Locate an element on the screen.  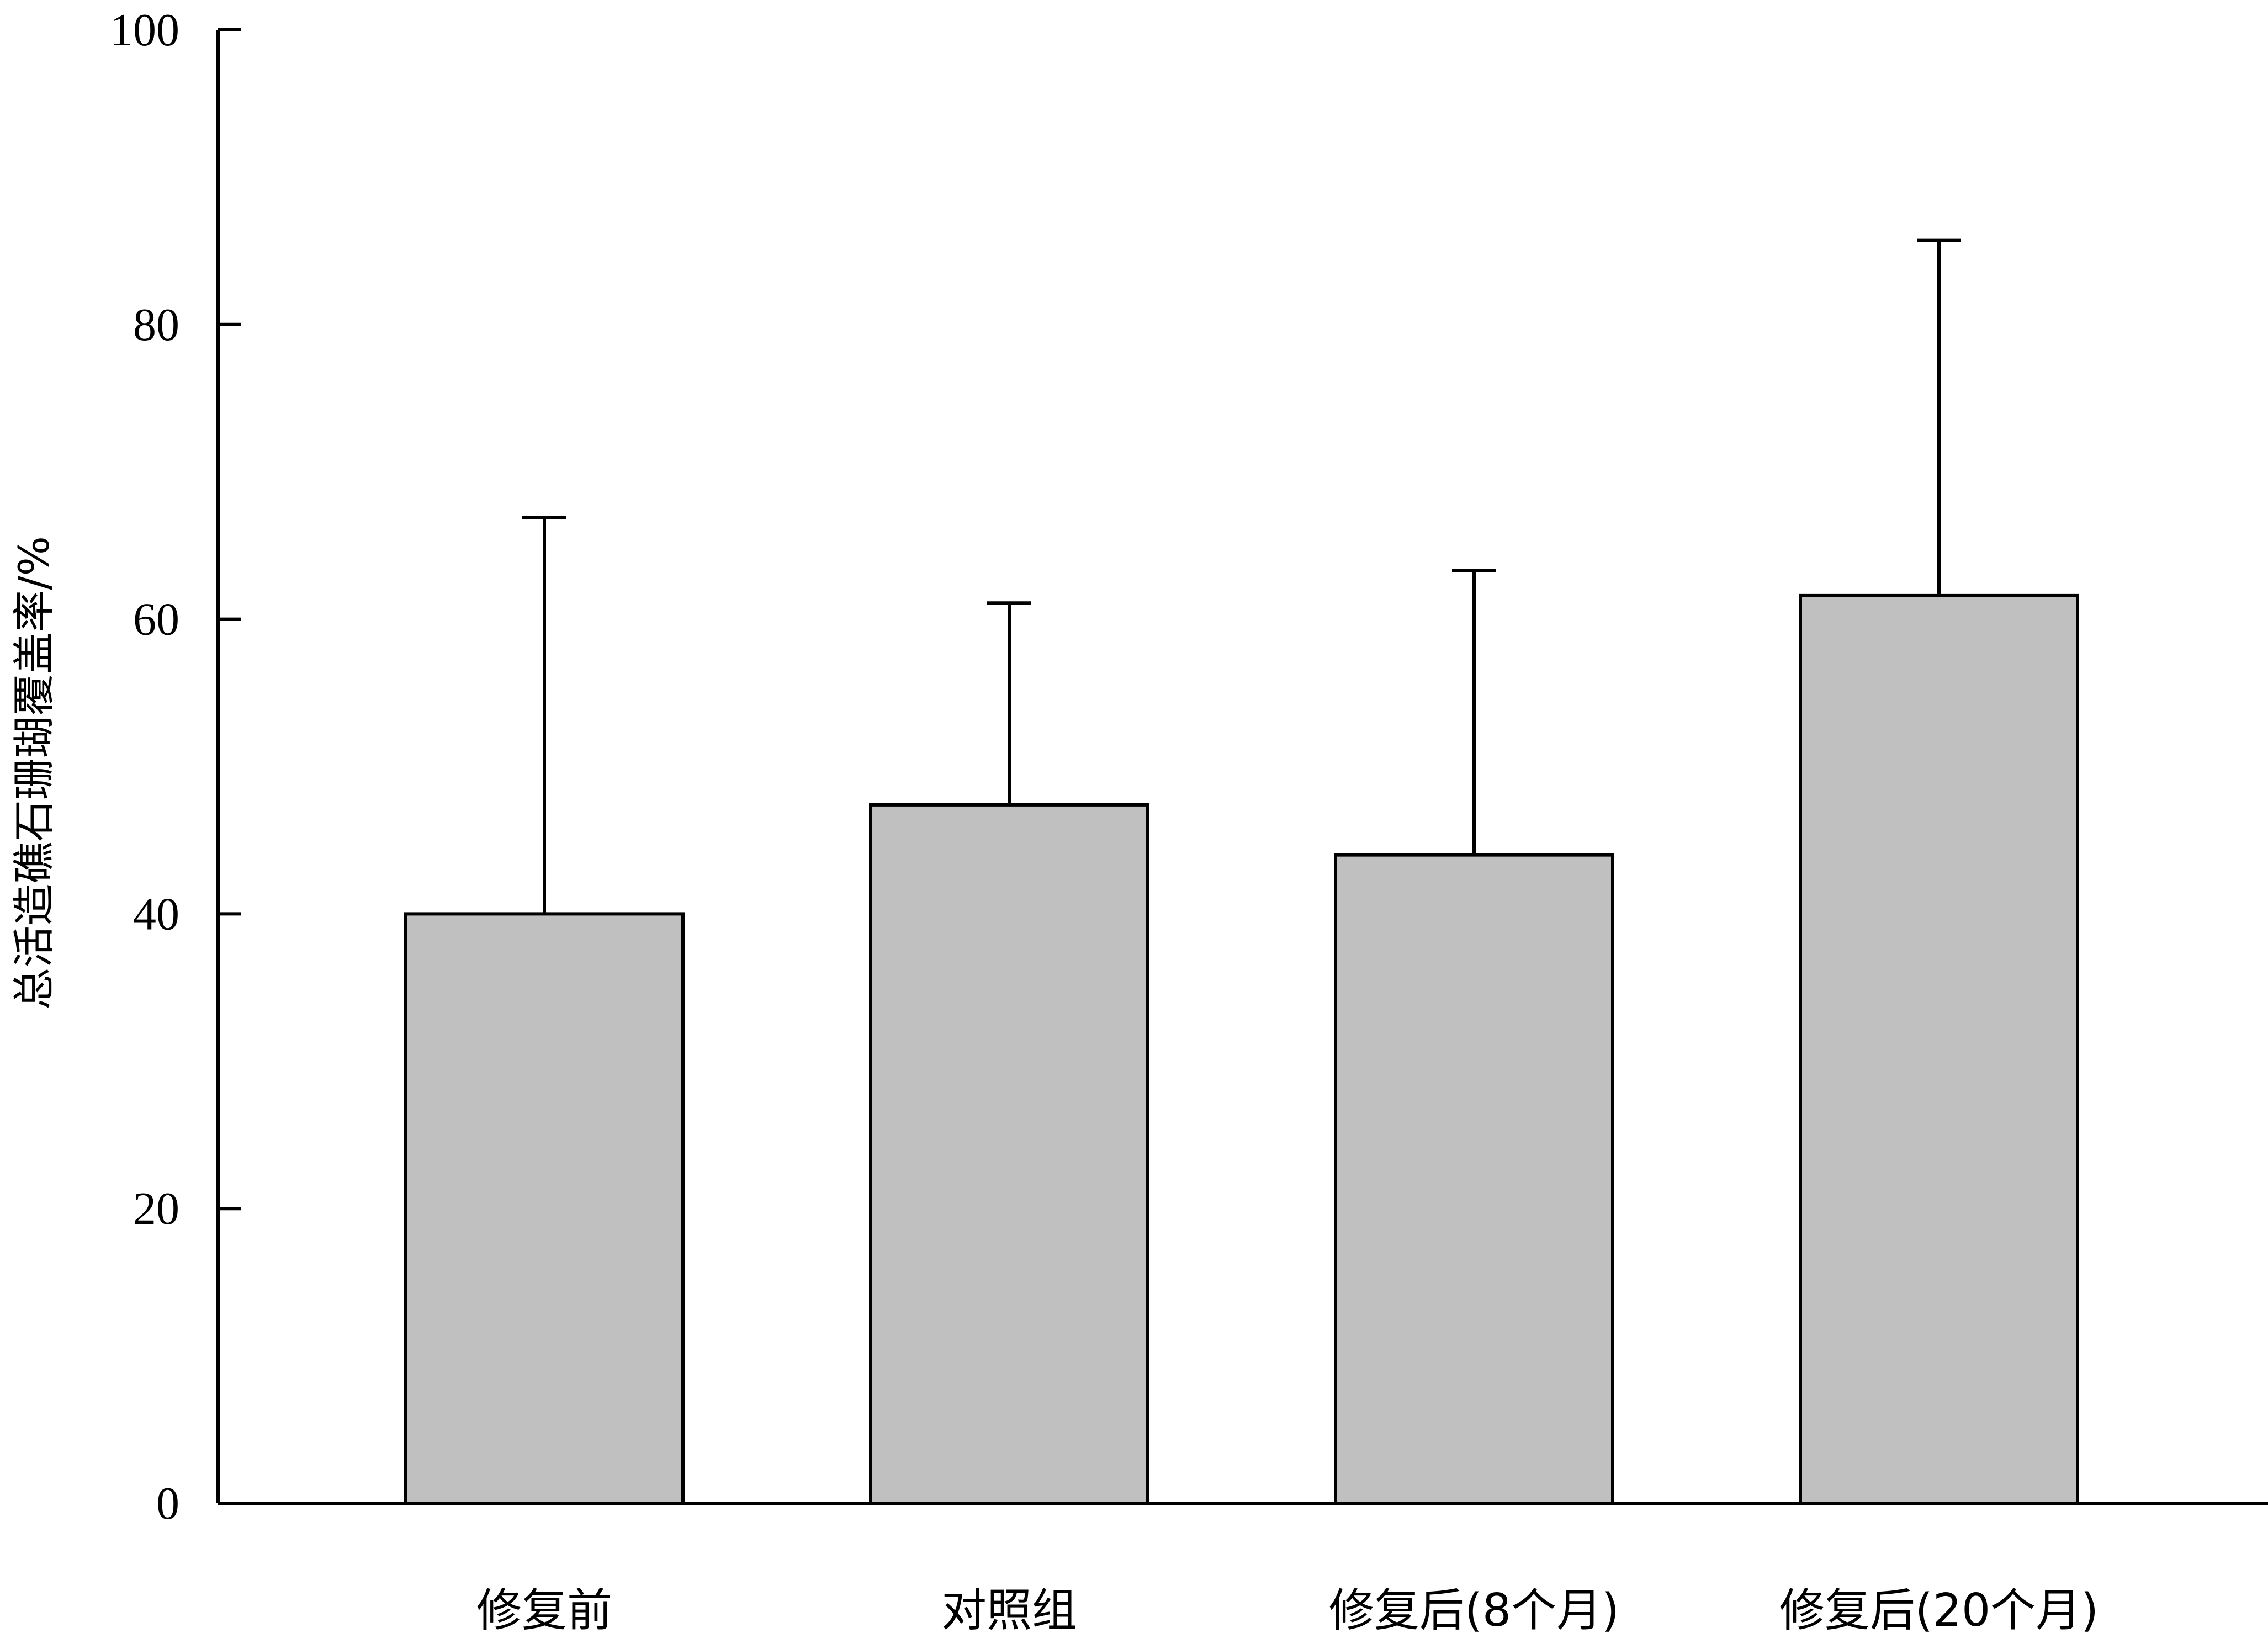
x-category-label: 修复前 is located at coordinates (544, 1610).